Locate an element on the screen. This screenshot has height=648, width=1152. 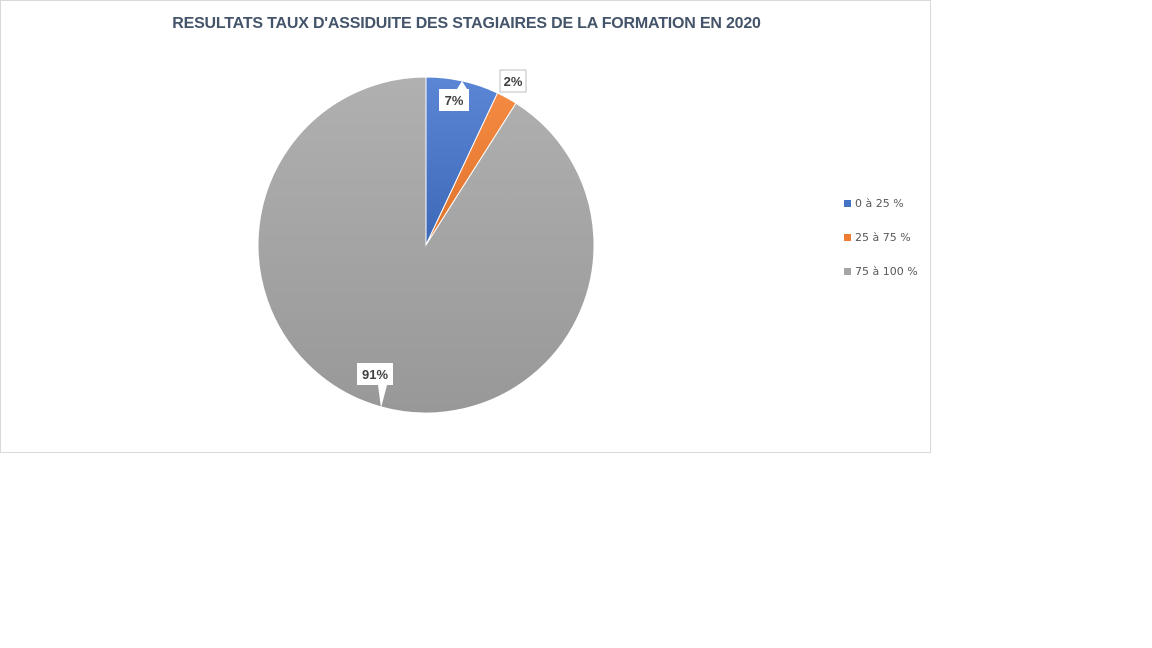
legend-item: 0 à 25 % is located at coordinates (881, 203).